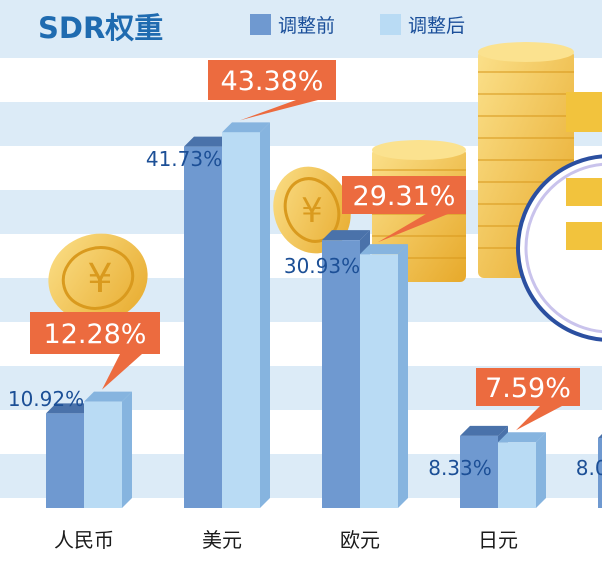 This screenshot has height=561, width=602. I want to click on value-label-before: 30.93%, so click(322, 266).